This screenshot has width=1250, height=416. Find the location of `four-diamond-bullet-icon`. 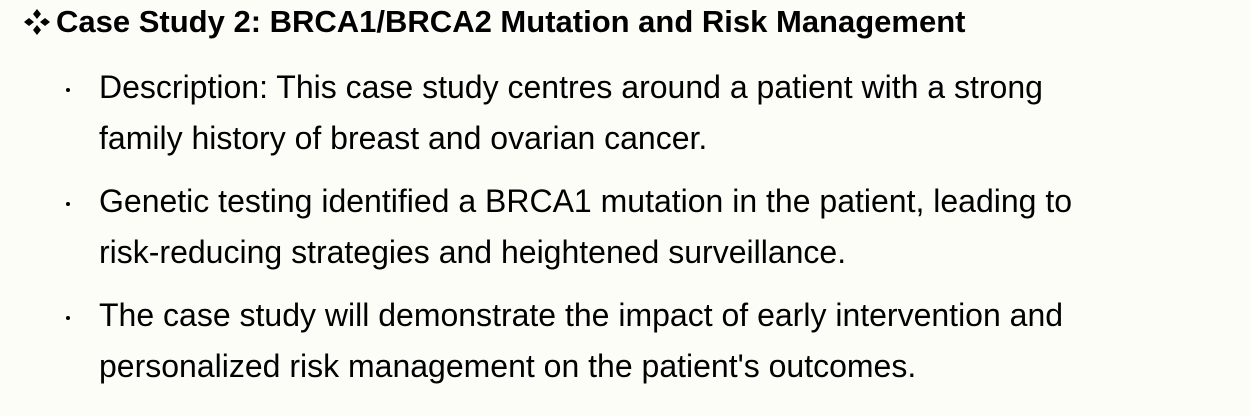

four-diamond-bullet-icon is located at coordinates (37, 22).